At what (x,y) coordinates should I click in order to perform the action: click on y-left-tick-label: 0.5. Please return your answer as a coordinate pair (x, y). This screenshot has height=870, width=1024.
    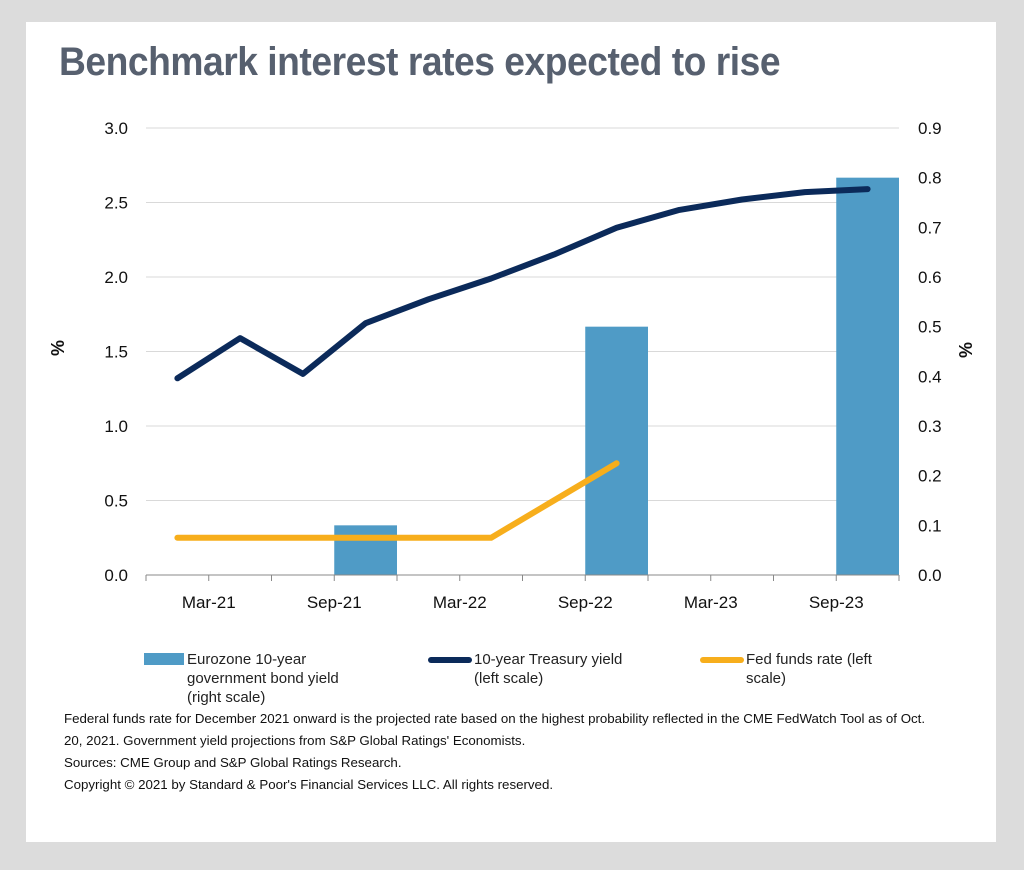
    Looking at the image, I should click on (116, 501).